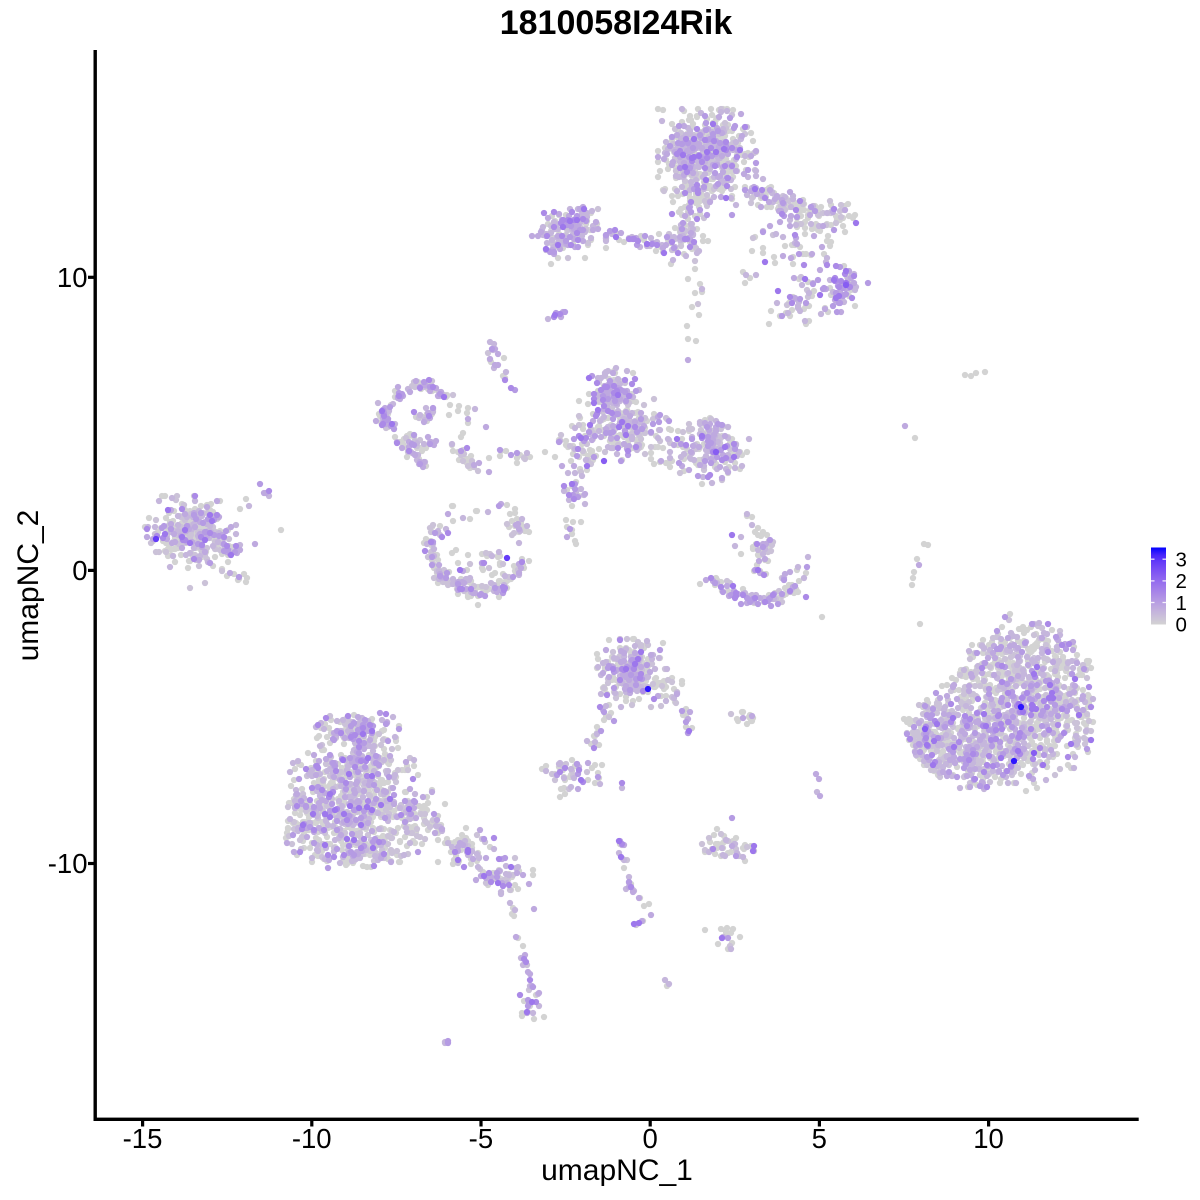 This screenshot has height=1200, width=1200. I want to click on svg-text: -15, so click(143, 1138).